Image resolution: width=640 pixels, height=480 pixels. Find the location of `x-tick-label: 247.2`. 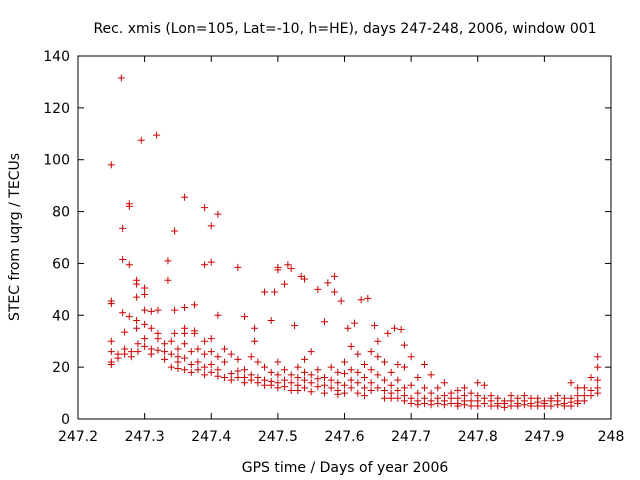

x-tick-label: 247.2 is located at coordinates (78, 437).